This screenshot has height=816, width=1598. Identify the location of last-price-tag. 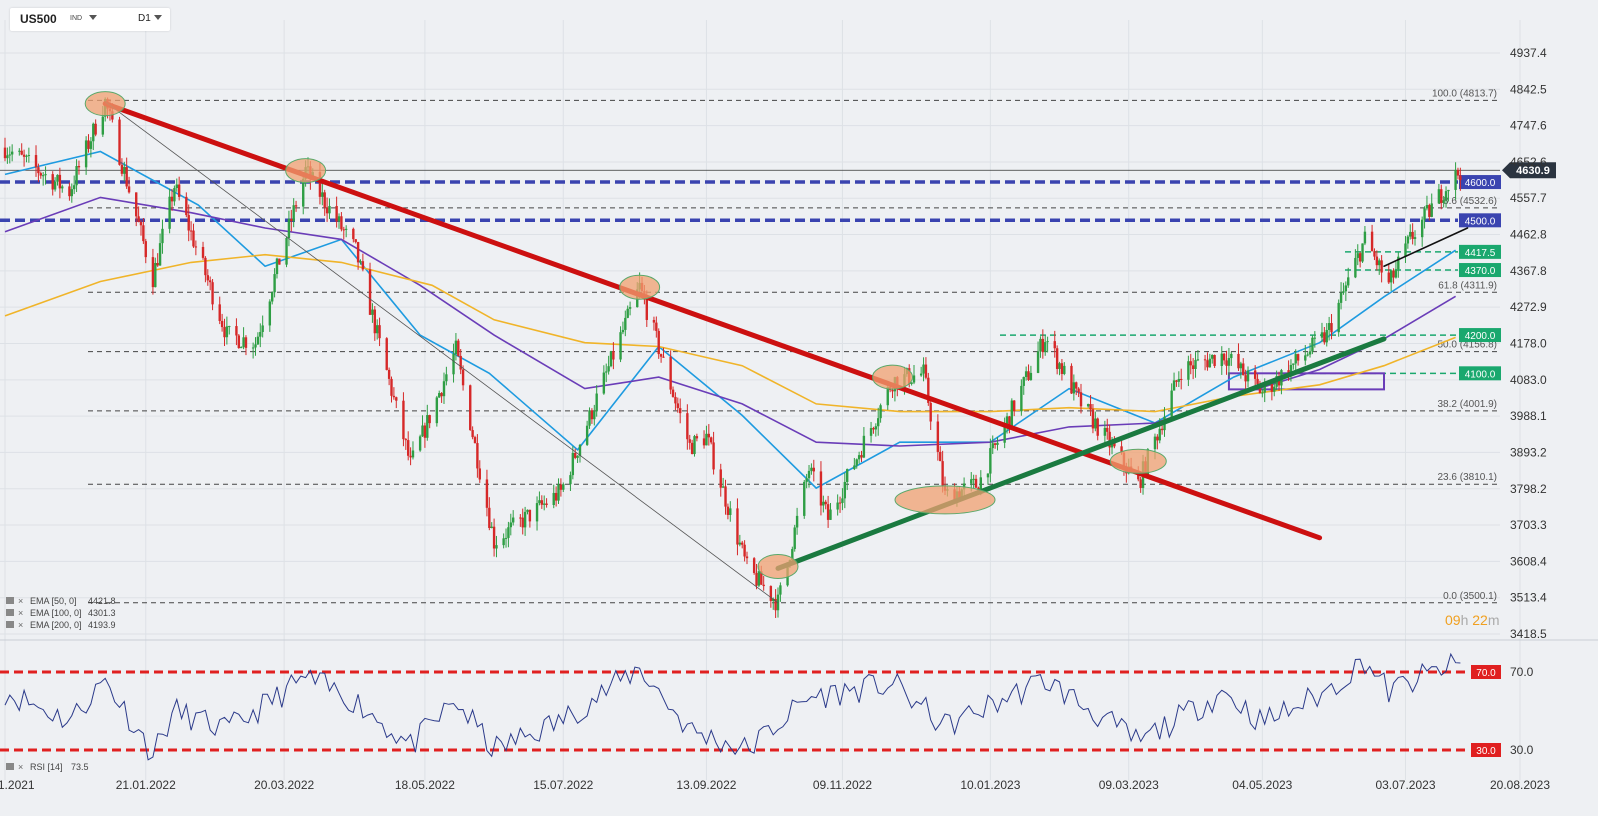
(1529, 170).